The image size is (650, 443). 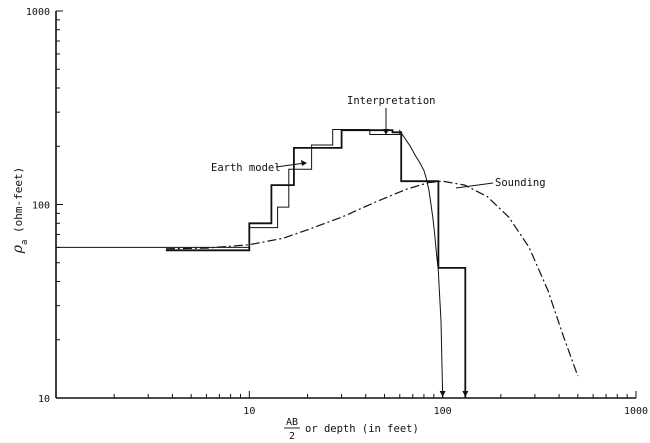 What do you see at coordinates (391, 101) in the screenshot?
I see `annotation-interpretation-label: Interpretation` at bounding box center [391, 101].